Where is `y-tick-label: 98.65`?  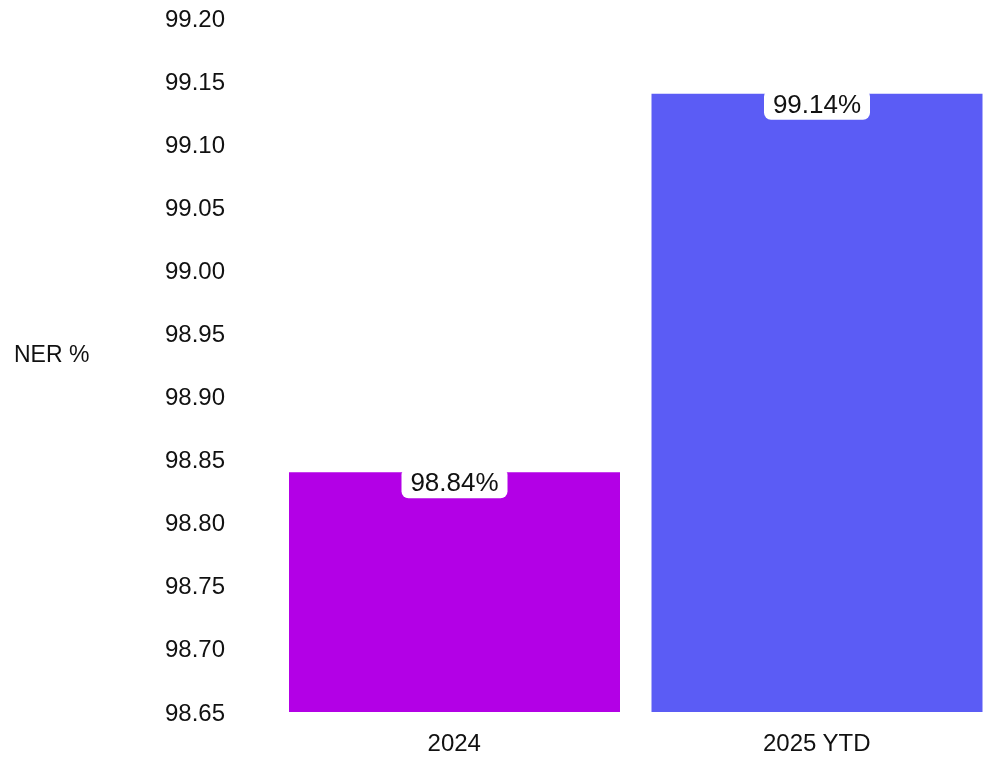 y-tick-label: 98.65 is located at coordinates (195, 712).